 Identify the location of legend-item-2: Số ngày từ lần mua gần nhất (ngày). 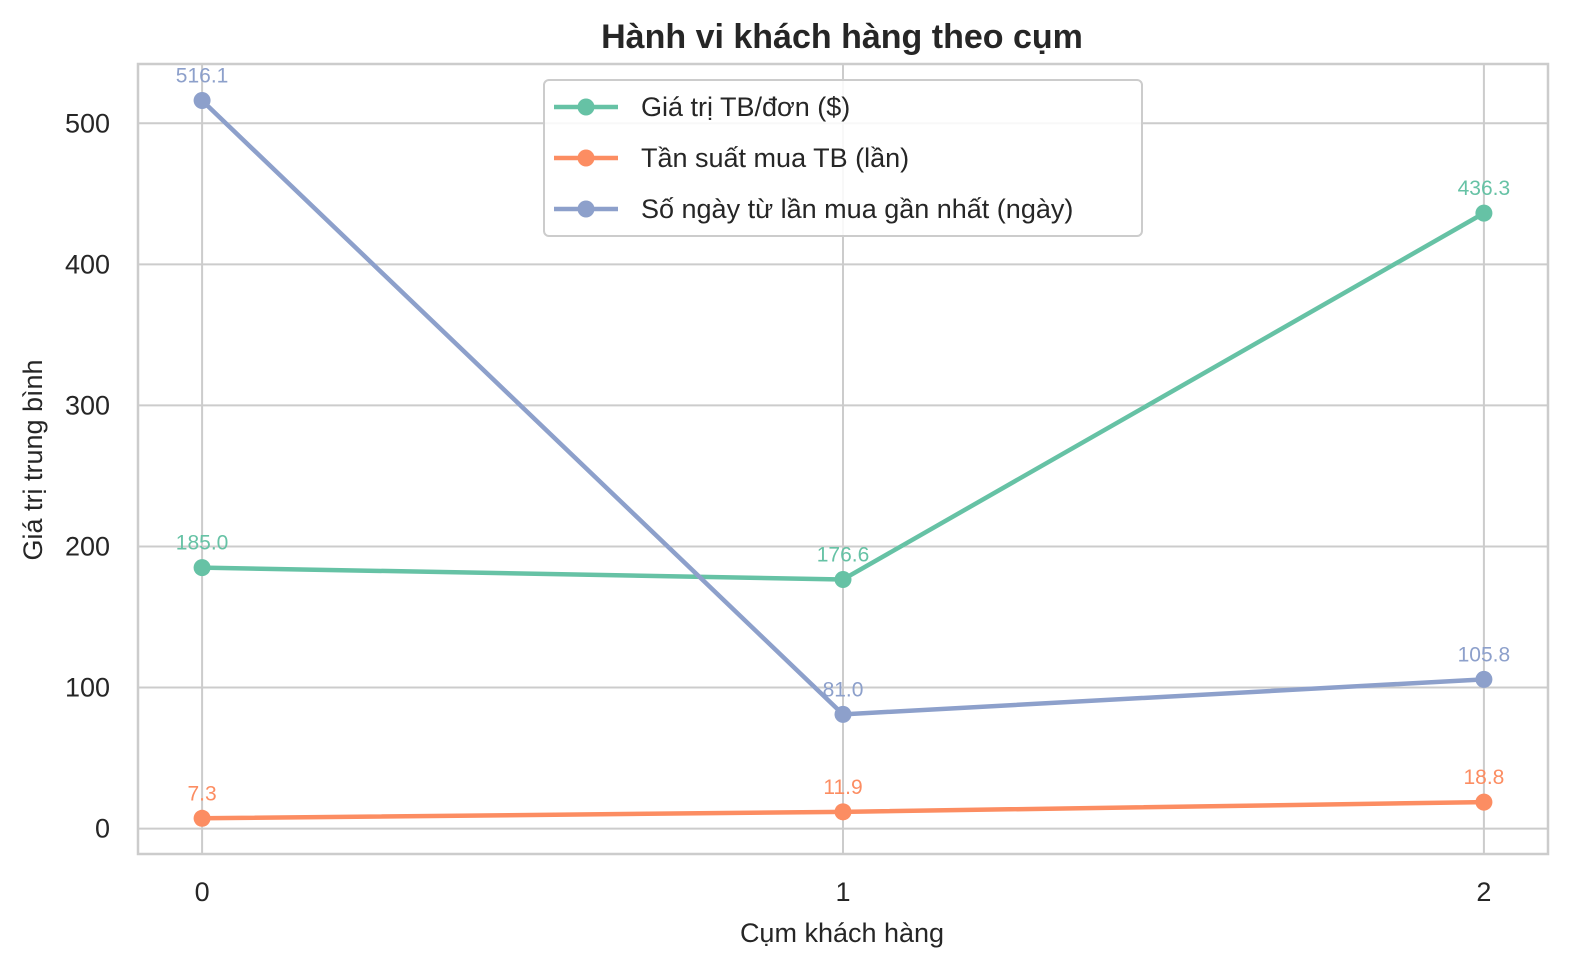
(813, 209).